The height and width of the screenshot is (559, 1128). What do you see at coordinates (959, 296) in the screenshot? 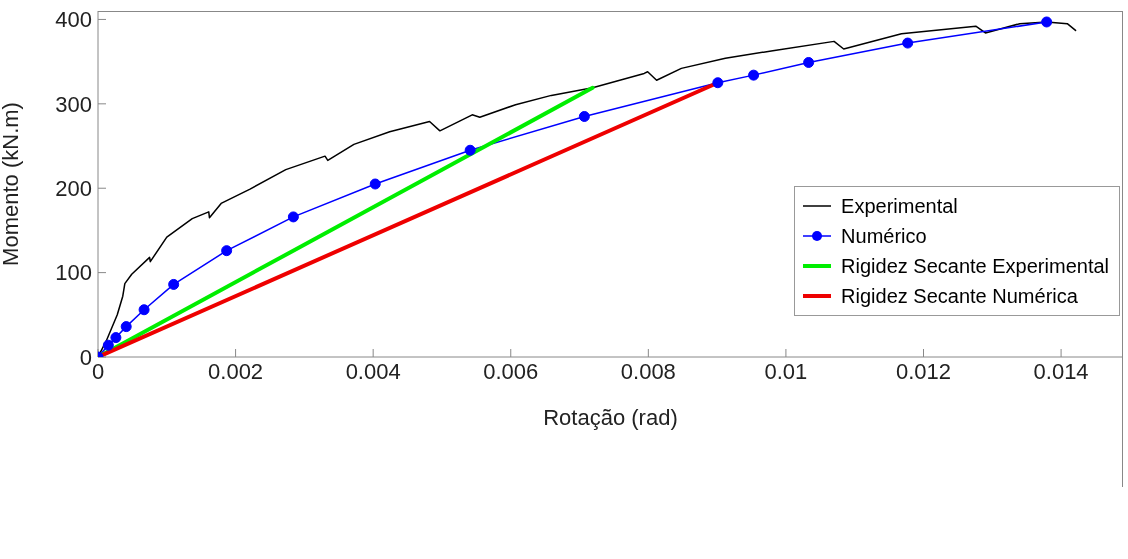
I see `legend-label: Rigidez Secante Numérica` at bounding box center [959, 296].